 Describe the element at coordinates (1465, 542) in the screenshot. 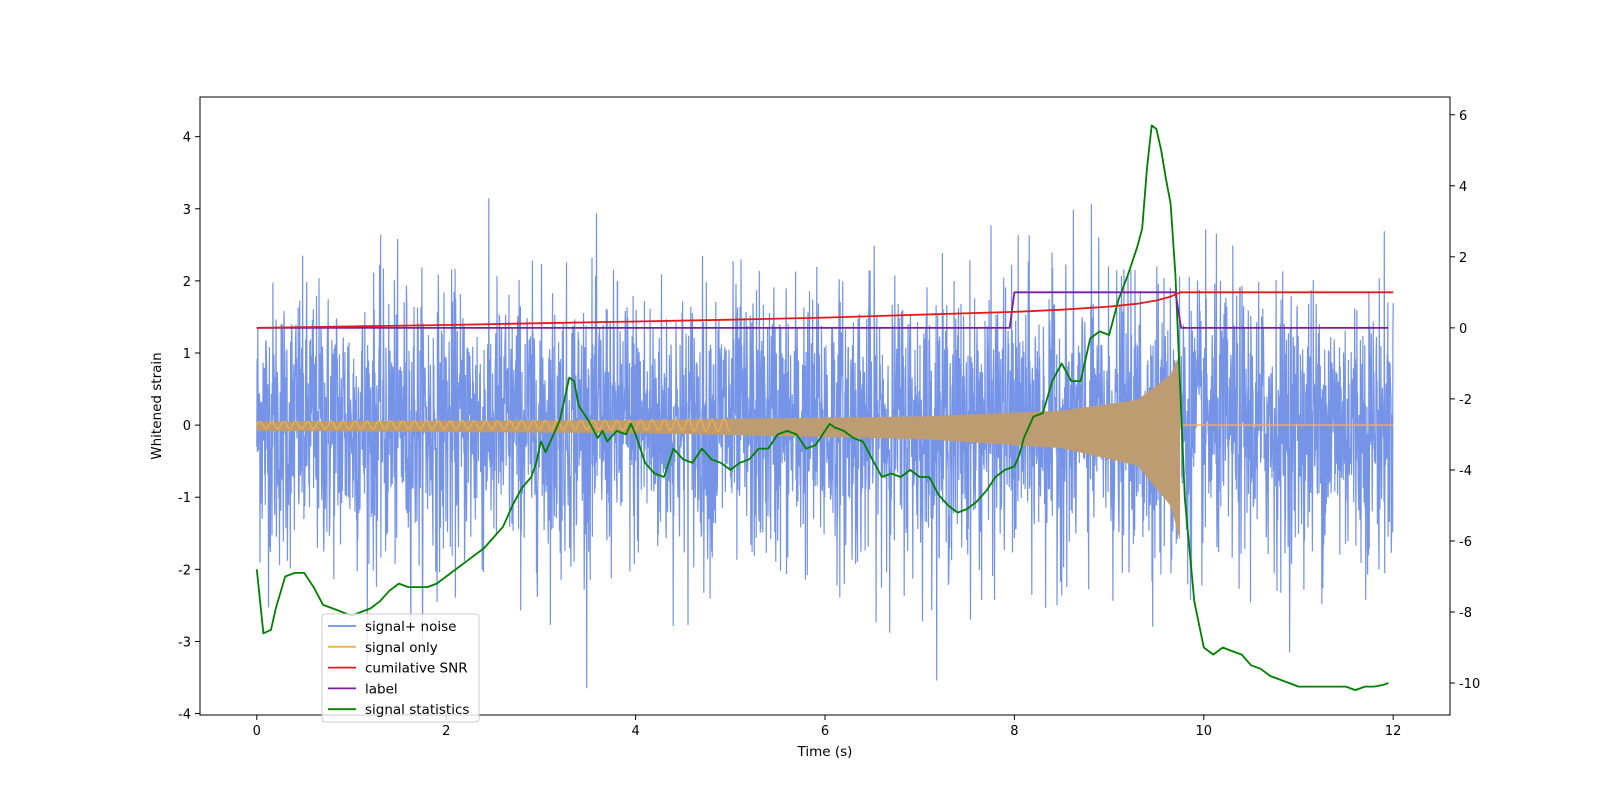

I see `y2-tick-label: -6` at that location.